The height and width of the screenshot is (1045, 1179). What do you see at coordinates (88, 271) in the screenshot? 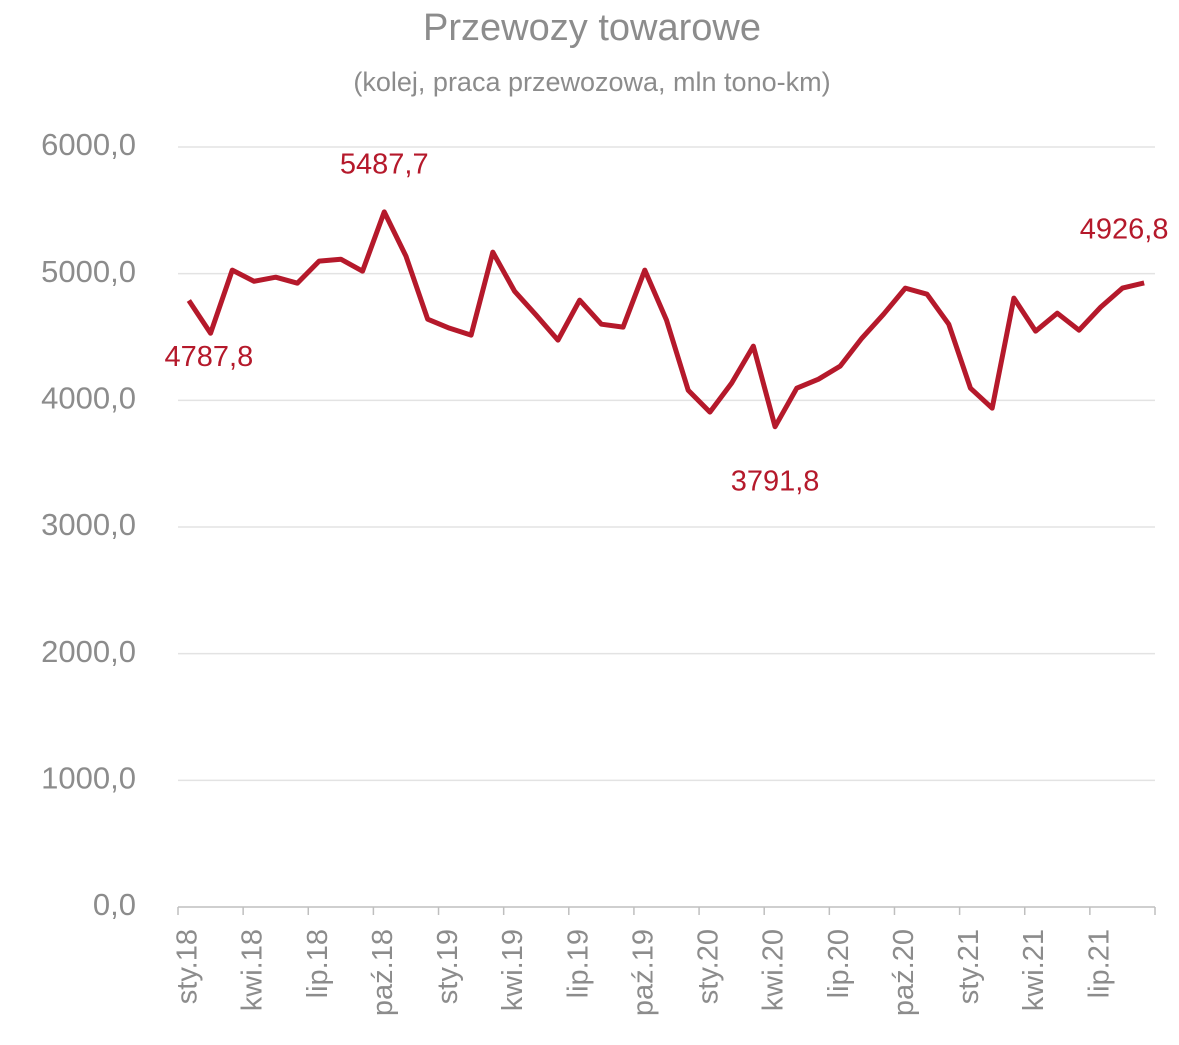
I see `y-tick-label: 5000,0` at bounding box center [88, 271].